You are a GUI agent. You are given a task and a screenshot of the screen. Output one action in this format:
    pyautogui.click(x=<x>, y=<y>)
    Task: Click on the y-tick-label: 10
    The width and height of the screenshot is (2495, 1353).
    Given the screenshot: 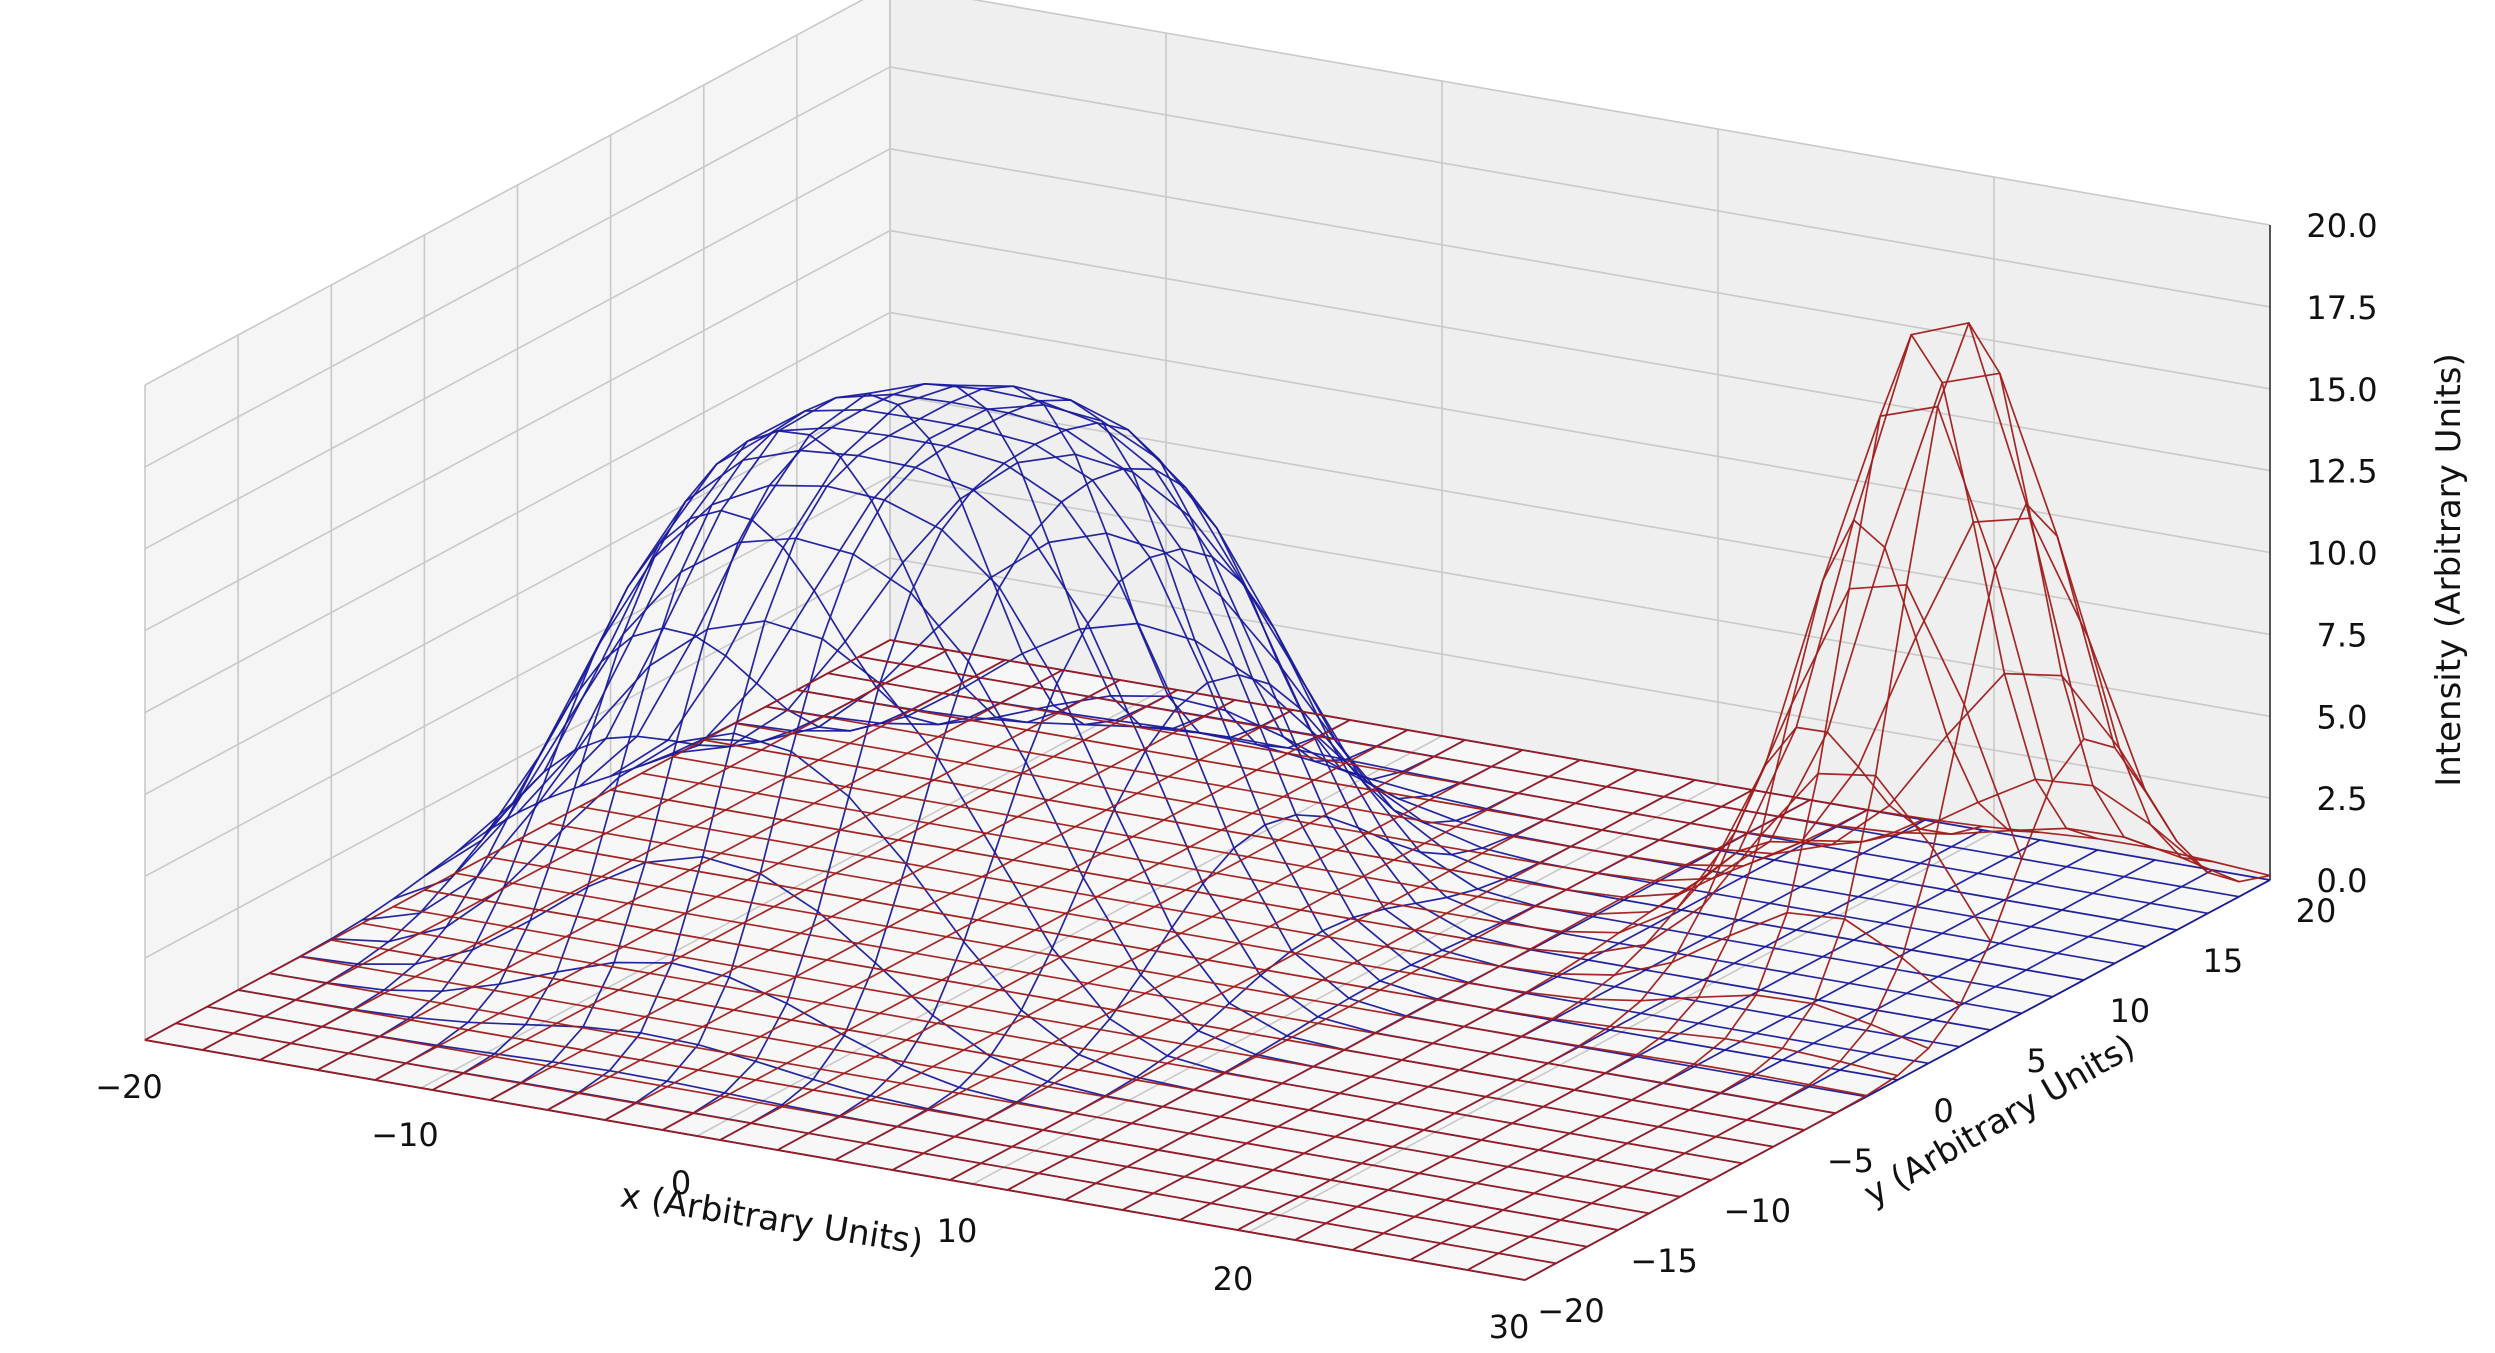 What is the action you would take?
    pyautogui.click(x=2129, y=1011)
    